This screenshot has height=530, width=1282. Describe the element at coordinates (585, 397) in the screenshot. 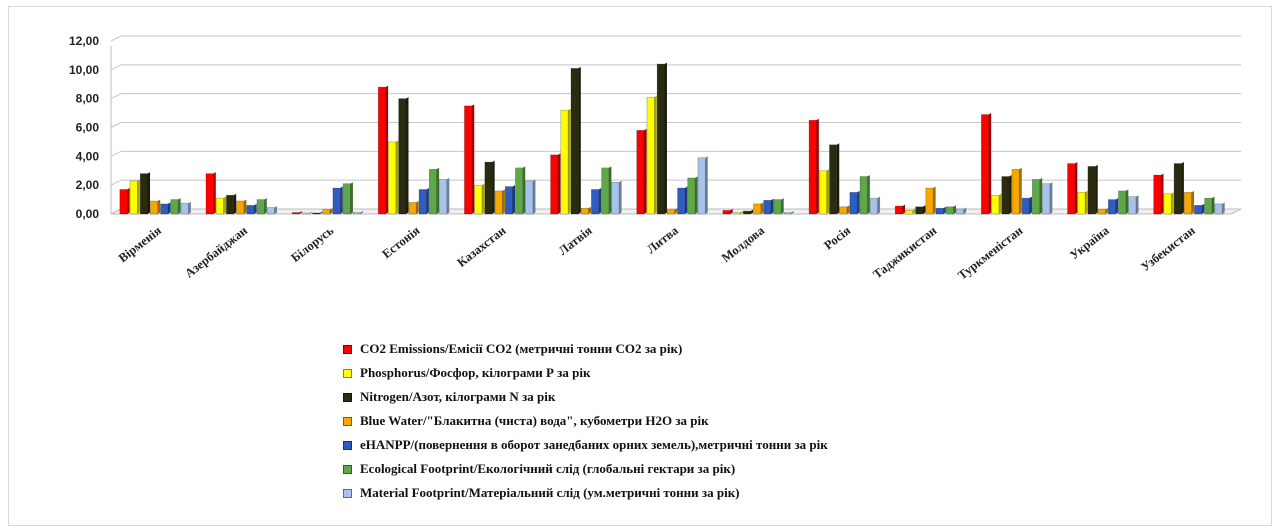

I see `legend-item: Nitrogen/Азот, кілограми N за рік` at that location.